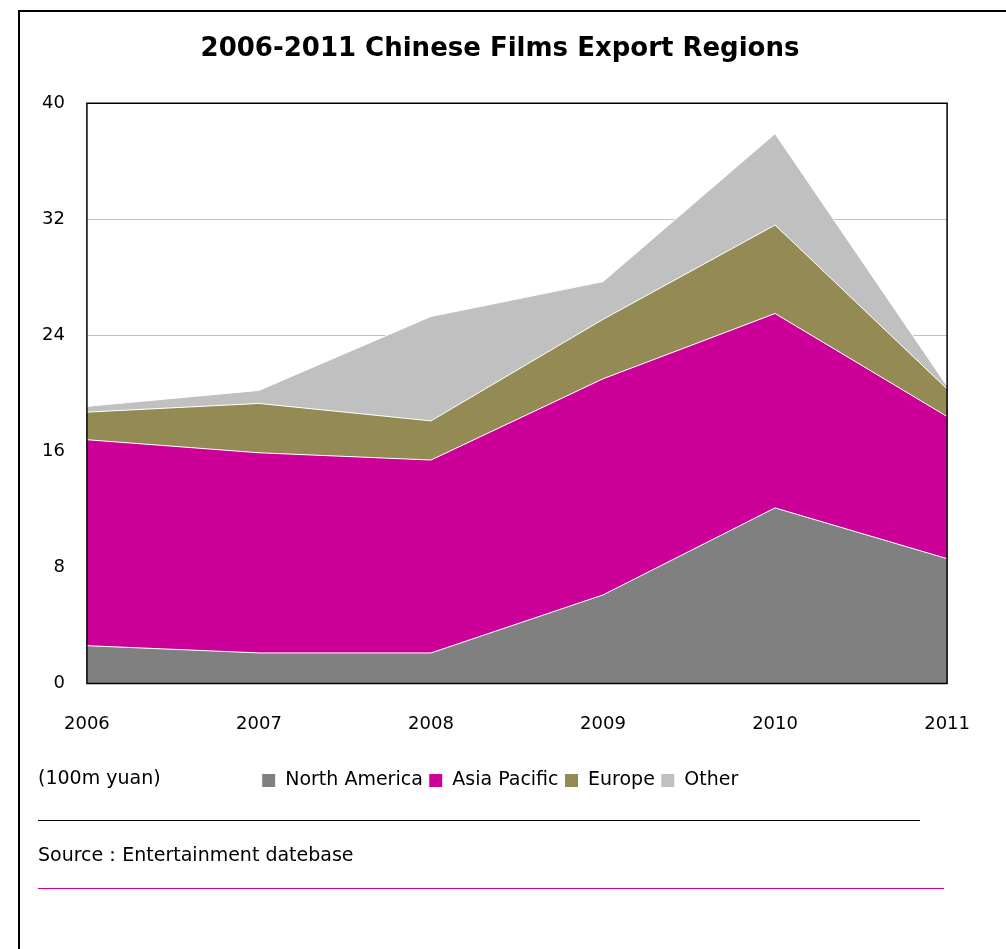  What do you see at coordinates (196, 854) in the screenshot?
I see `source-note: Source：Entertainment datebase` at bounding box center [196, 854].